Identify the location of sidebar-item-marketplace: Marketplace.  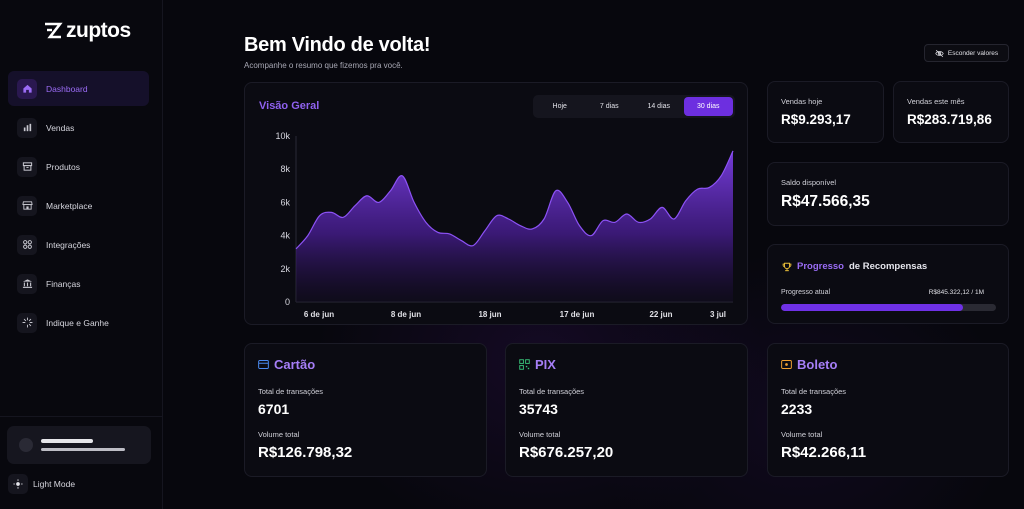
(78, 205).